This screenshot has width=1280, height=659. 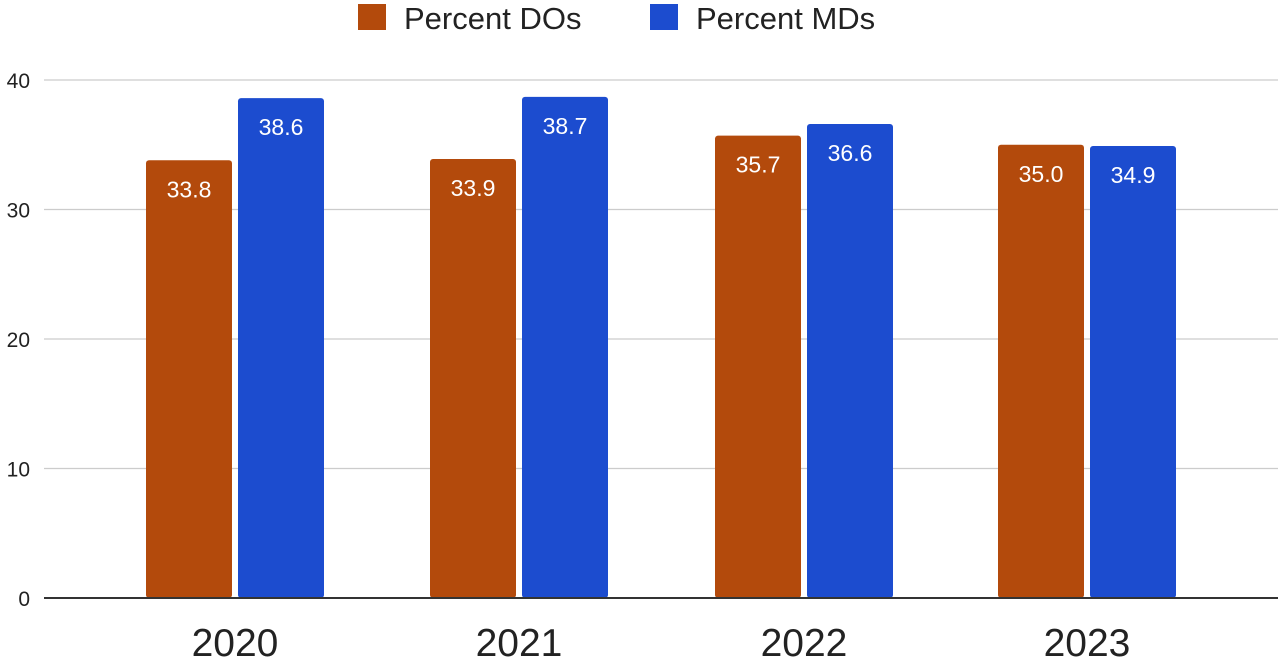 What do you see at coordinates (1041, 174) in the screenshot?
I see `data-label-2023-series-0: 35.0` at bounding box center [1041, 174].